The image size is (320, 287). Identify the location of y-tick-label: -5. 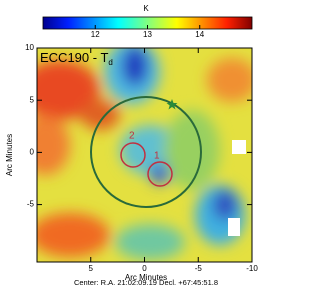
(31, 204).